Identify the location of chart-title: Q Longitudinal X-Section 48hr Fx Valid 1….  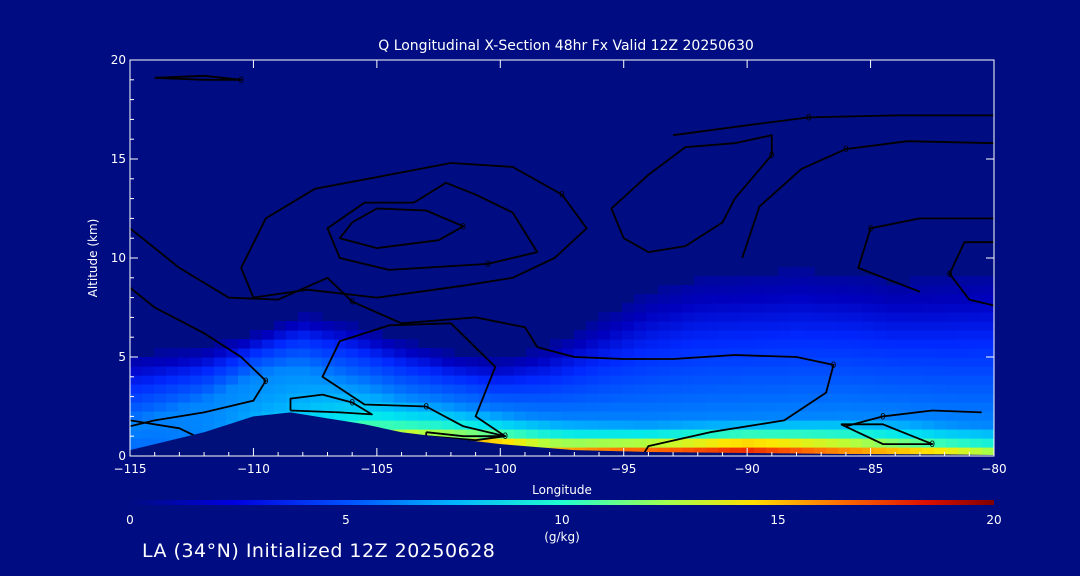
(566, 46).